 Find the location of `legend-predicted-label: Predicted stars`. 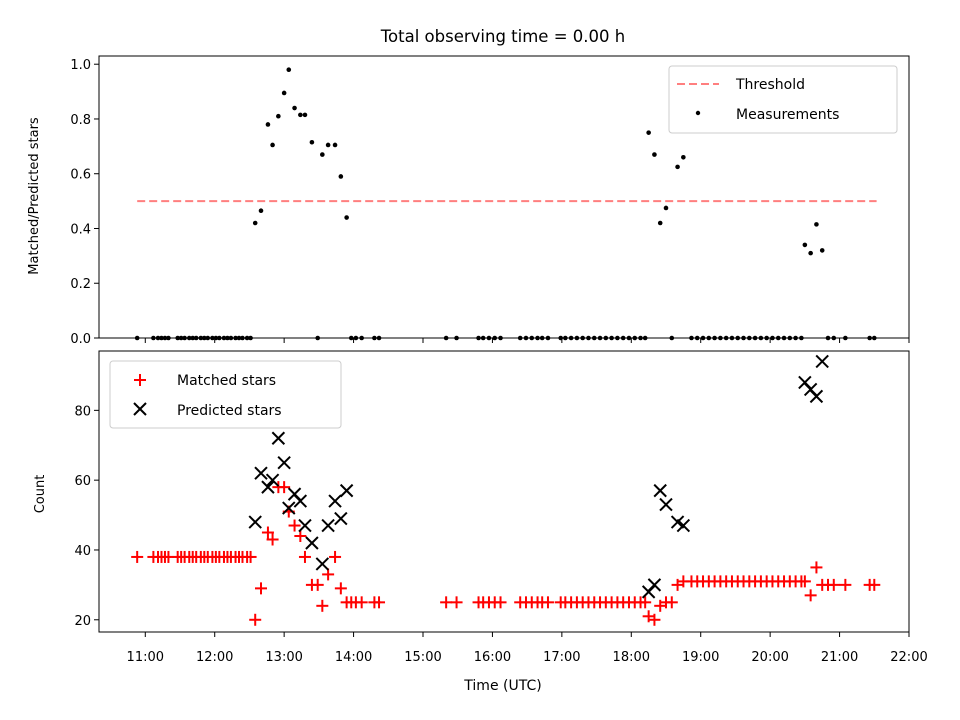

legend-predicted-label: Predicted stars is located at coordinates (229, 411).